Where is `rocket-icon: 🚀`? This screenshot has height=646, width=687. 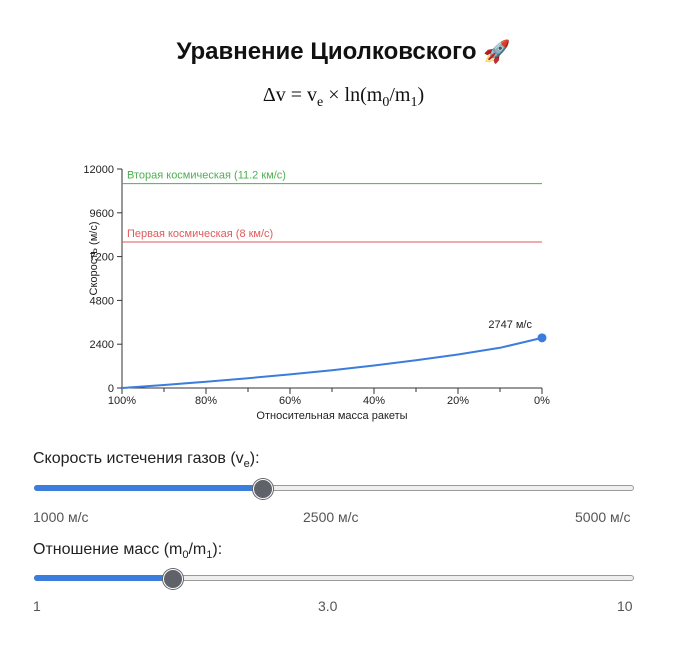
rocket-icon: 🚀 is located at coordinates (497, 52).